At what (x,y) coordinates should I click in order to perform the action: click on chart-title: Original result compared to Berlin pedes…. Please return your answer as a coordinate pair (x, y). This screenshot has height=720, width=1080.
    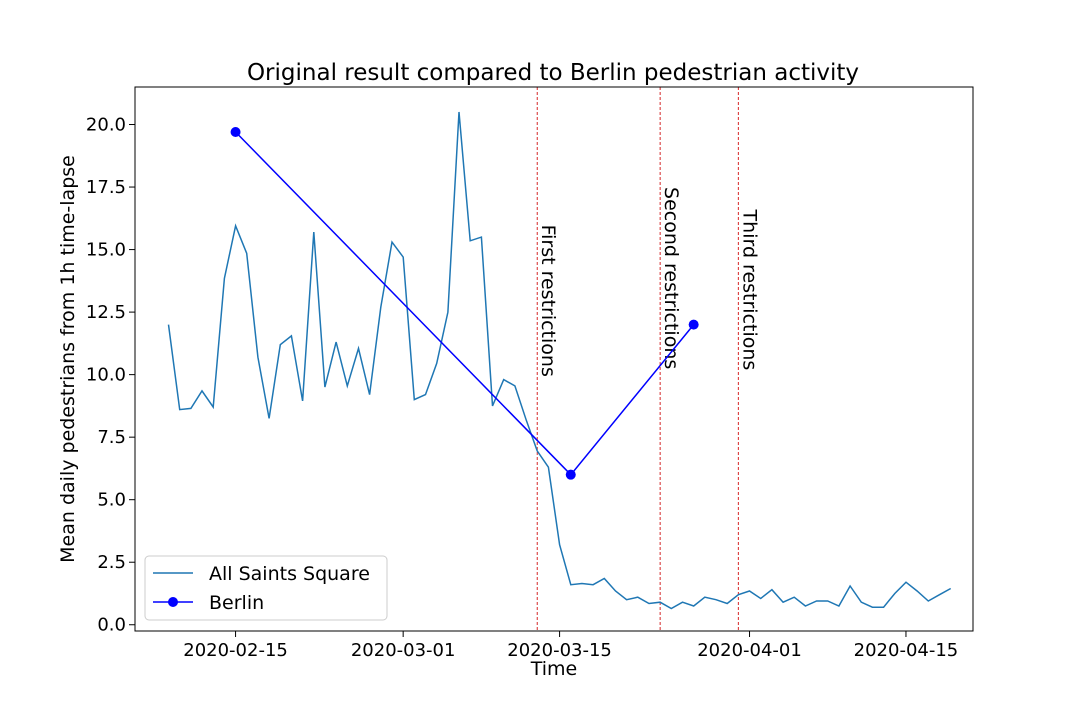
    Looking at the image, I should click on (553, 73).